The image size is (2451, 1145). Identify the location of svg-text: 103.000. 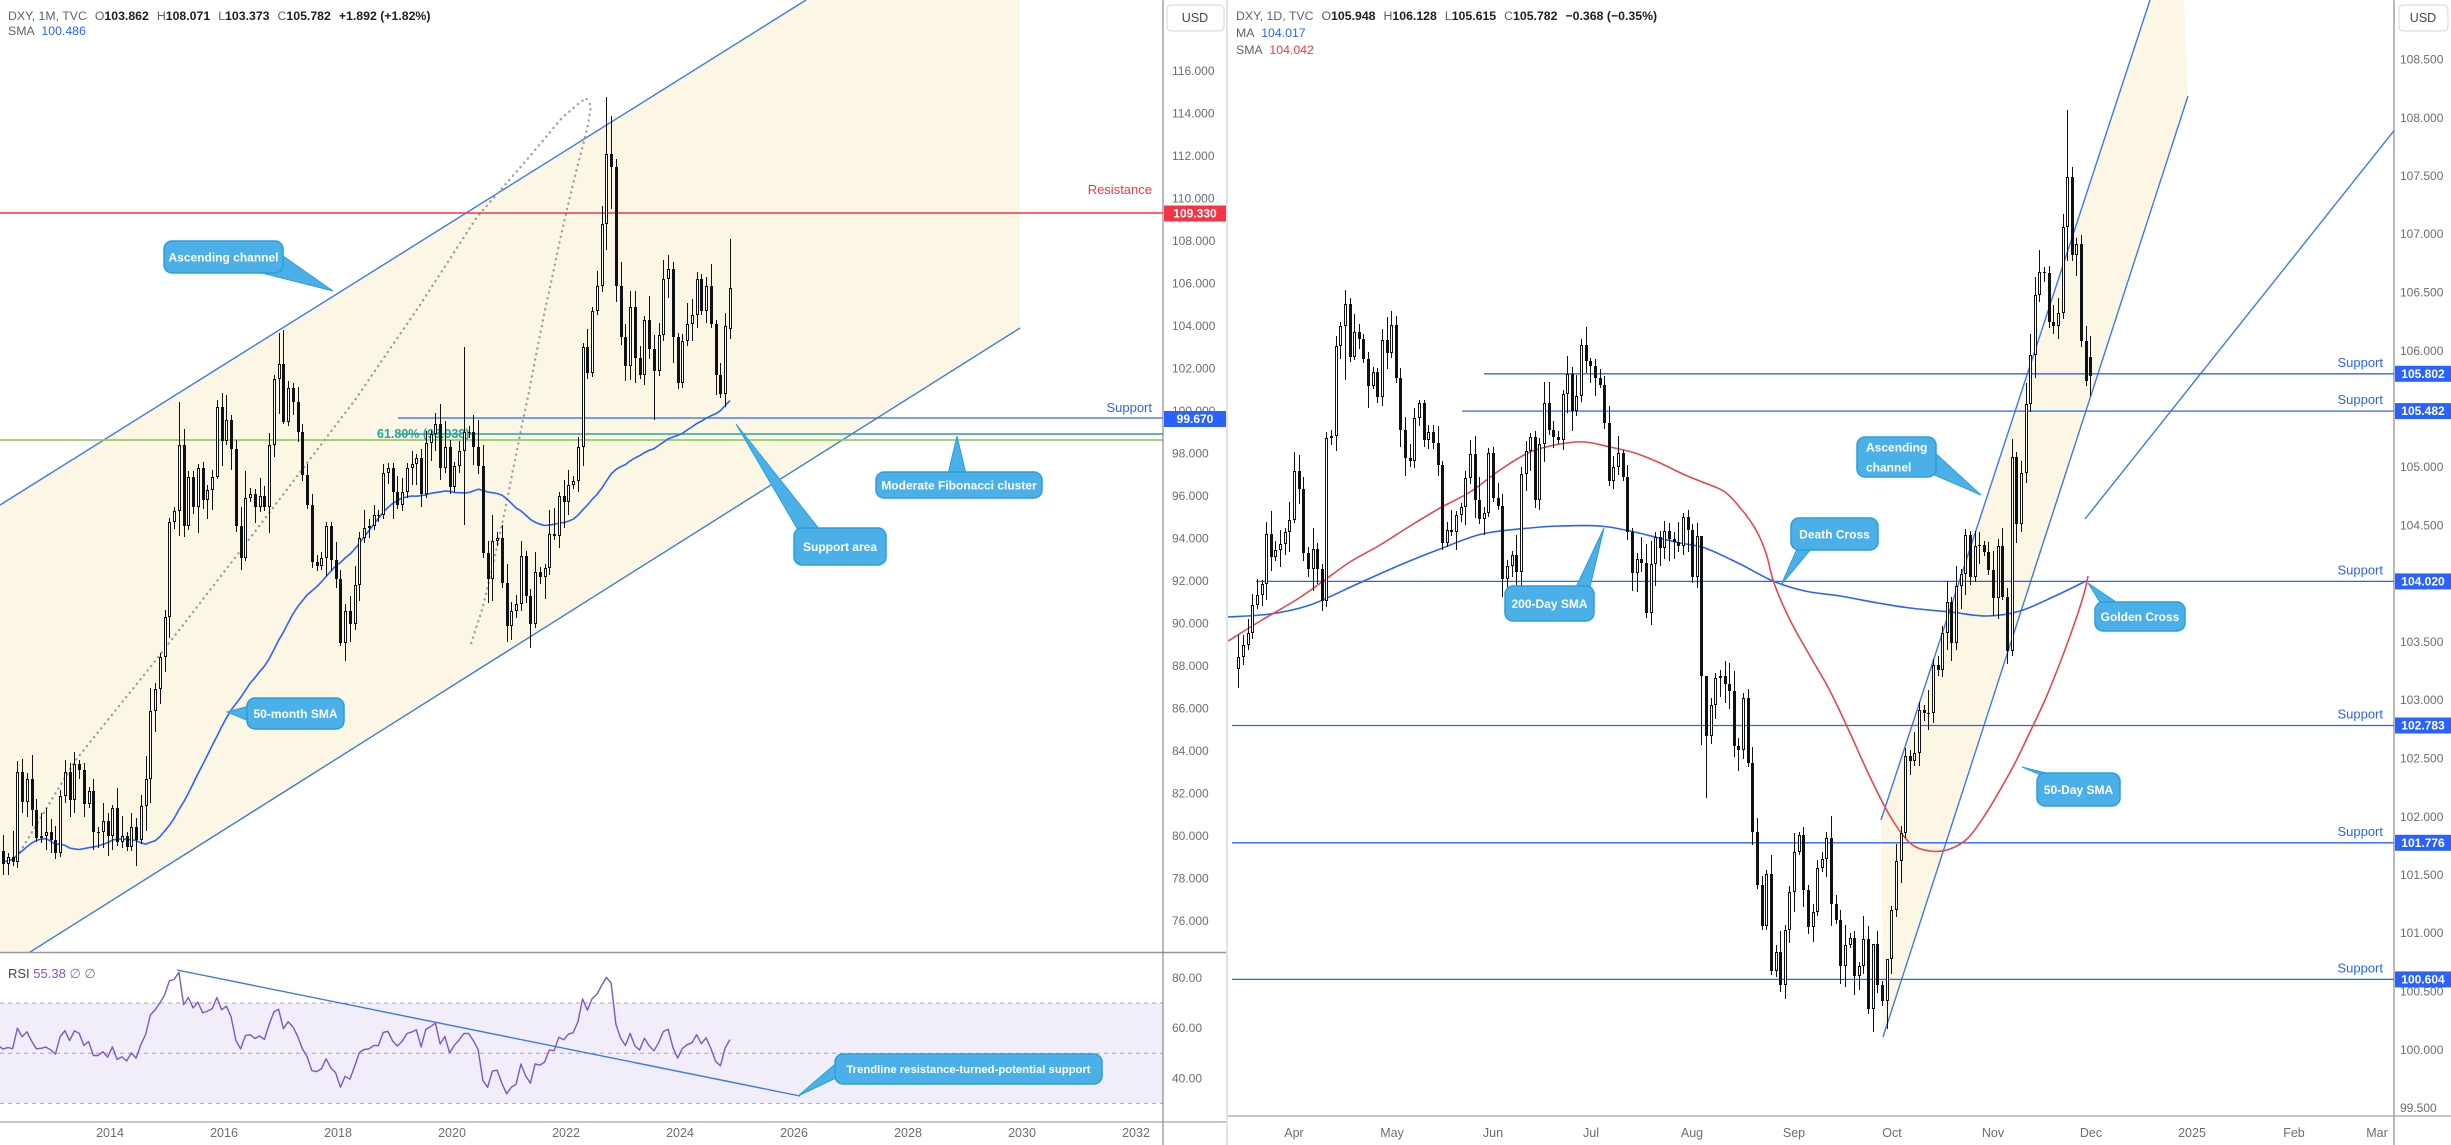
(2422, 700).